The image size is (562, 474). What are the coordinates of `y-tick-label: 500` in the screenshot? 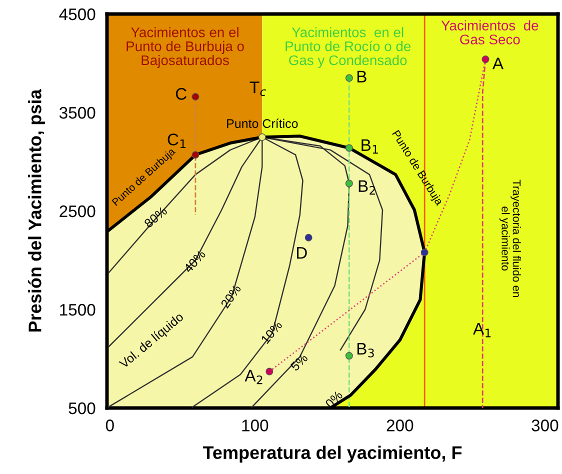 It's located at (82, 408).